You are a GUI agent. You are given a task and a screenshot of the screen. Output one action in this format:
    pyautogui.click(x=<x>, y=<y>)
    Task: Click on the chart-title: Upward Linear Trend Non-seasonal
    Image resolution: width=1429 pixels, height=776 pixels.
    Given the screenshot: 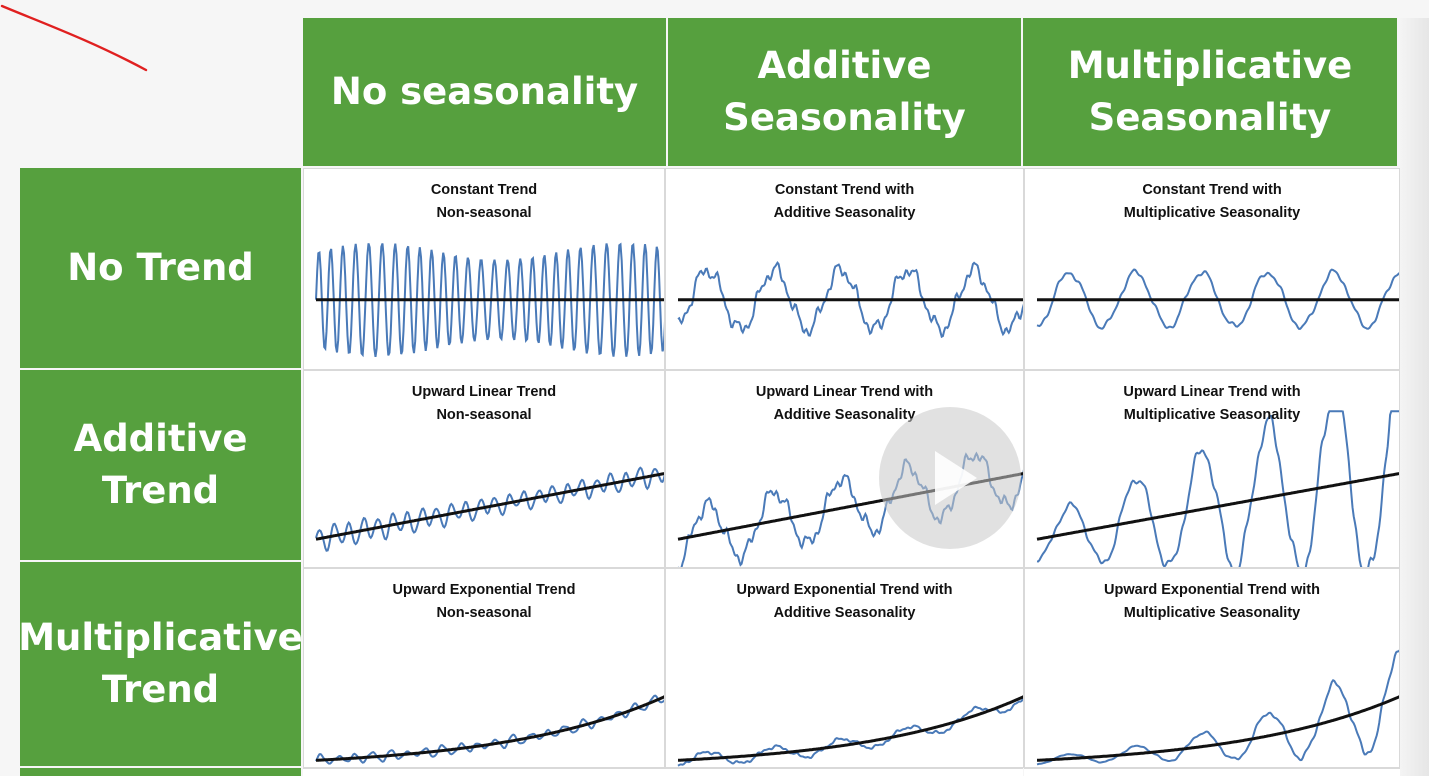 What is the action you would take?
    pyautogui.click(x=484, y=403)
    